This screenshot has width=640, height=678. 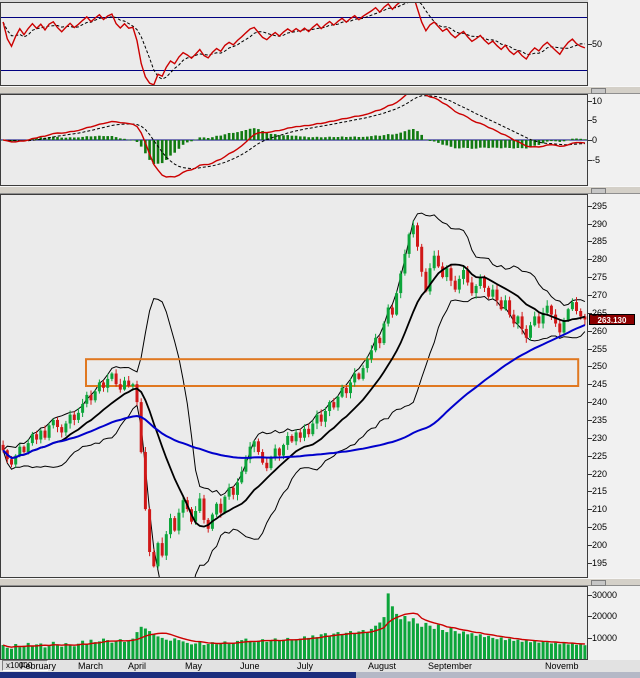 What do you see at coordinates (600, 419) in the screenshot?
I see `y-axis-label: 235` at bounding box center [600, 419].